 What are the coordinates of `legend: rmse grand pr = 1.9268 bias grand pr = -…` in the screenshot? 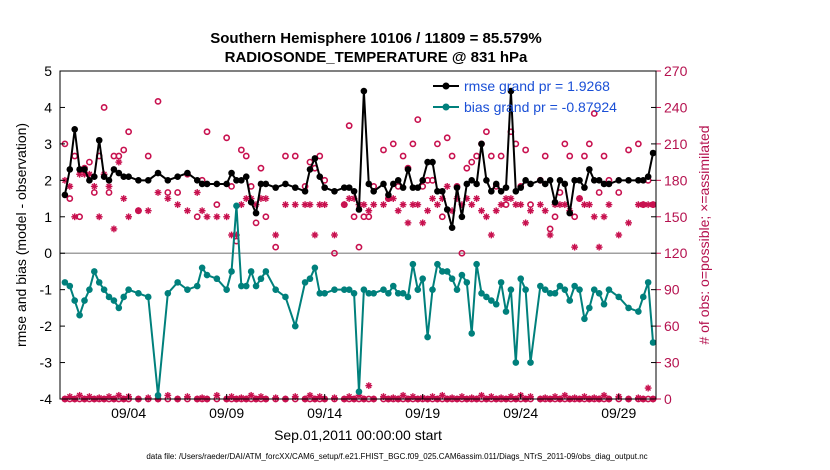 It's located at (525, 96).